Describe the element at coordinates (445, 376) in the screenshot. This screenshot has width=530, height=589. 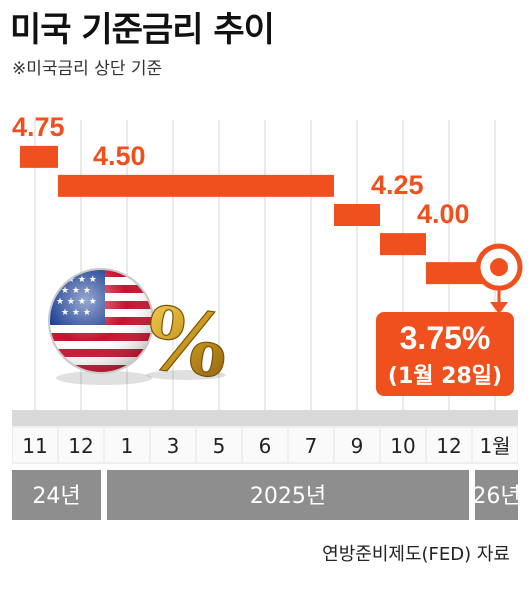
I see `highlight-note: (1월 28일)` at that location.